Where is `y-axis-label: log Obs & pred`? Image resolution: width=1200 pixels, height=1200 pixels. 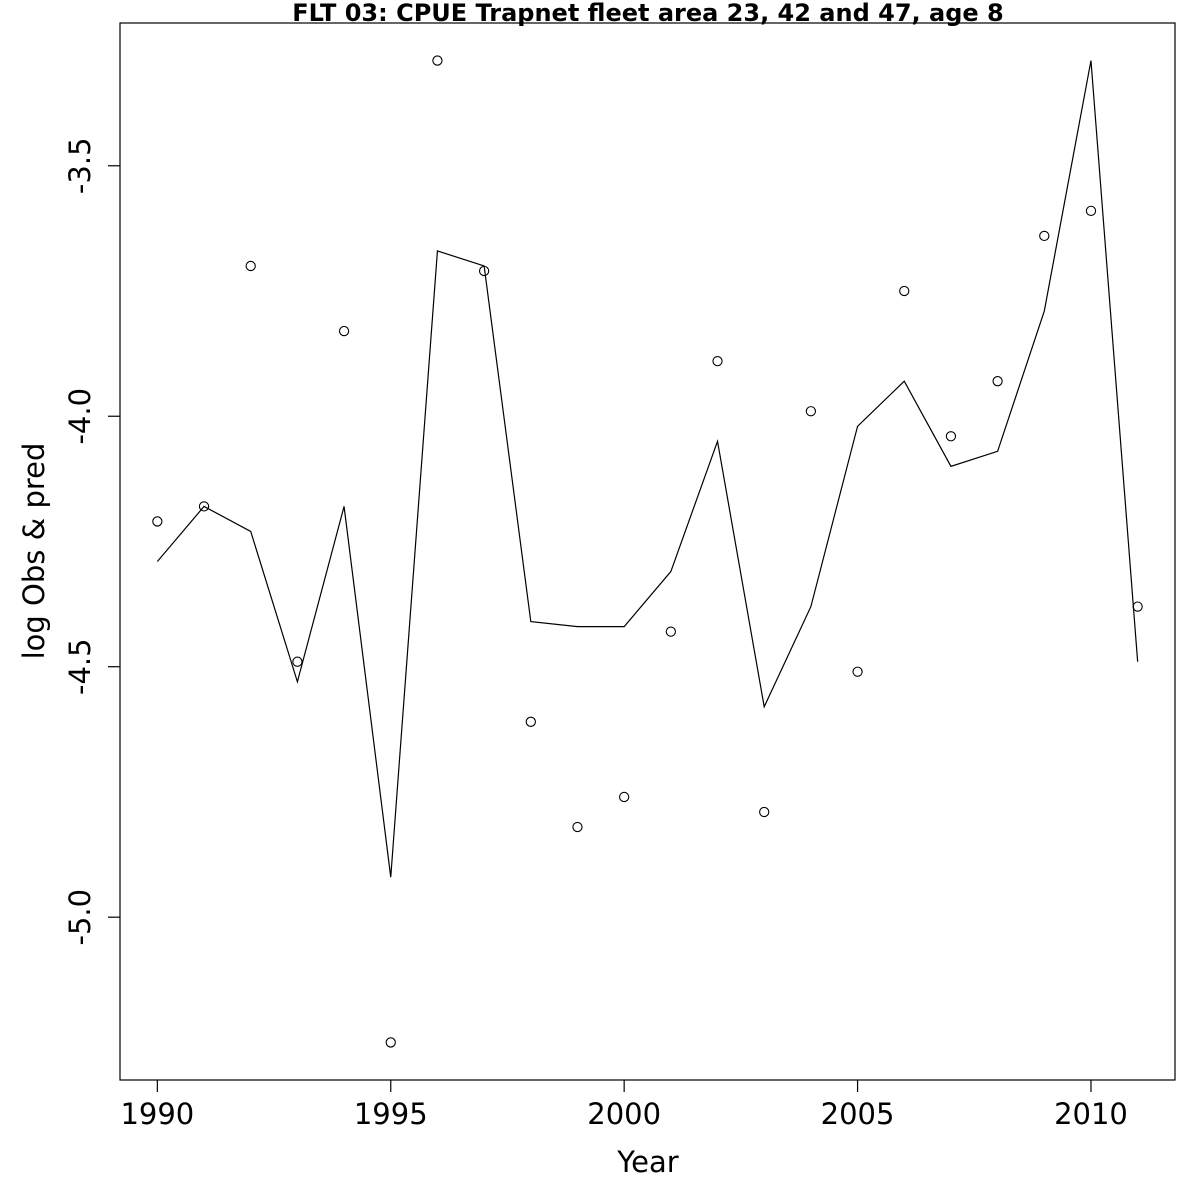 y-axis-label: log Obs & pred is located at coordinates (34, 551).